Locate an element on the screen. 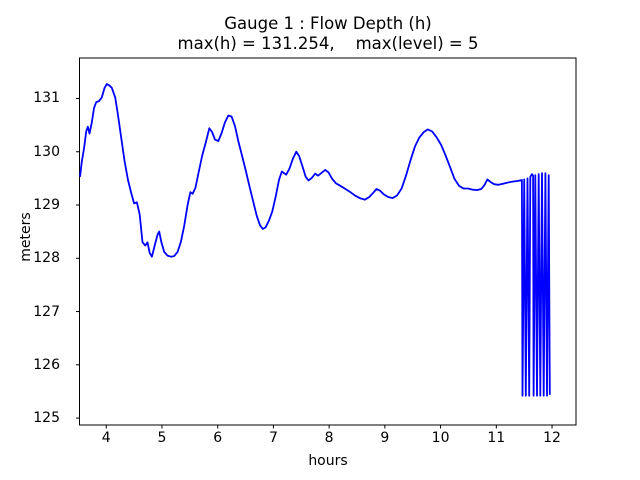 The height and width of the screenshot is (480, 640). x-axis-label: hours is located at coordinates (328, 461).